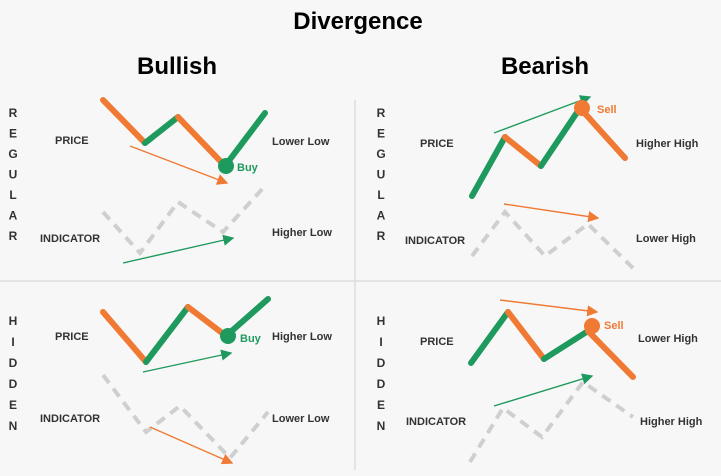 The image size is (721, 476). Describe the element at coordinates (301, 142) in the screenshot. I see `price-note: Lower Low` at that location.